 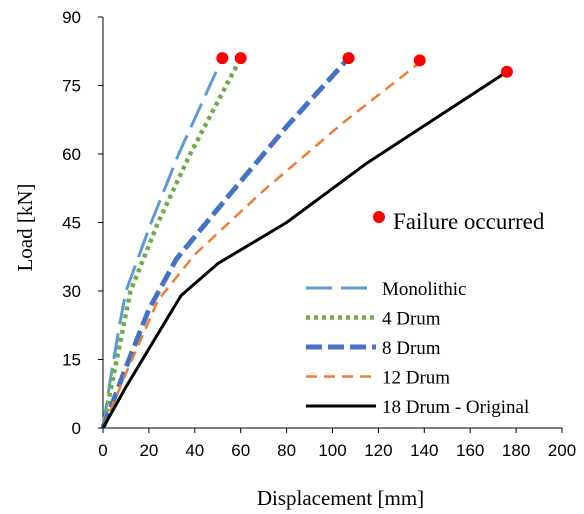 I want to click on x-tick-label: 140, so click(x=424, y=450).